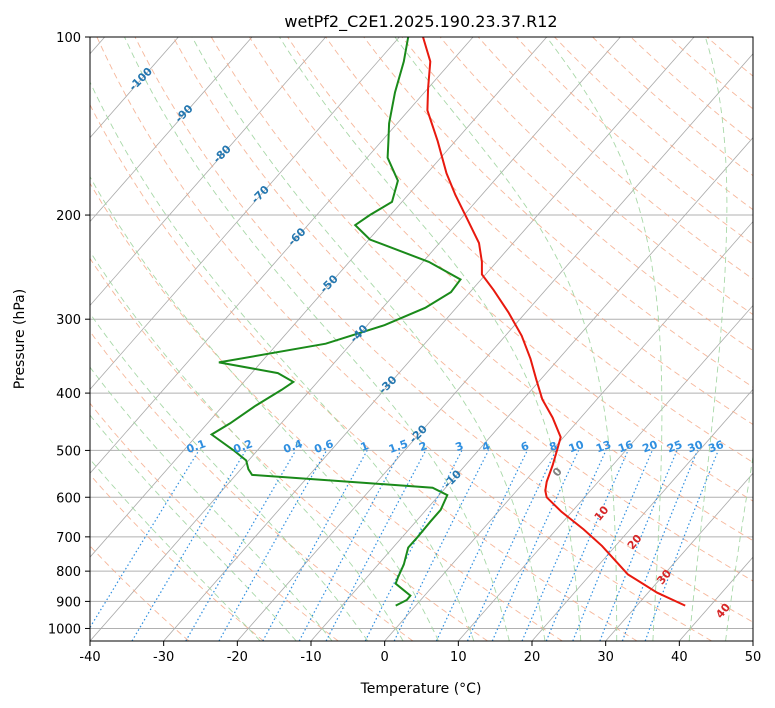 The width and height of the screenshot is (775, 708). What do you see at coordinates (664, 577) in the screenshot?
I see `moist-adiabat-label: 30` at bounding box center [664, 577].